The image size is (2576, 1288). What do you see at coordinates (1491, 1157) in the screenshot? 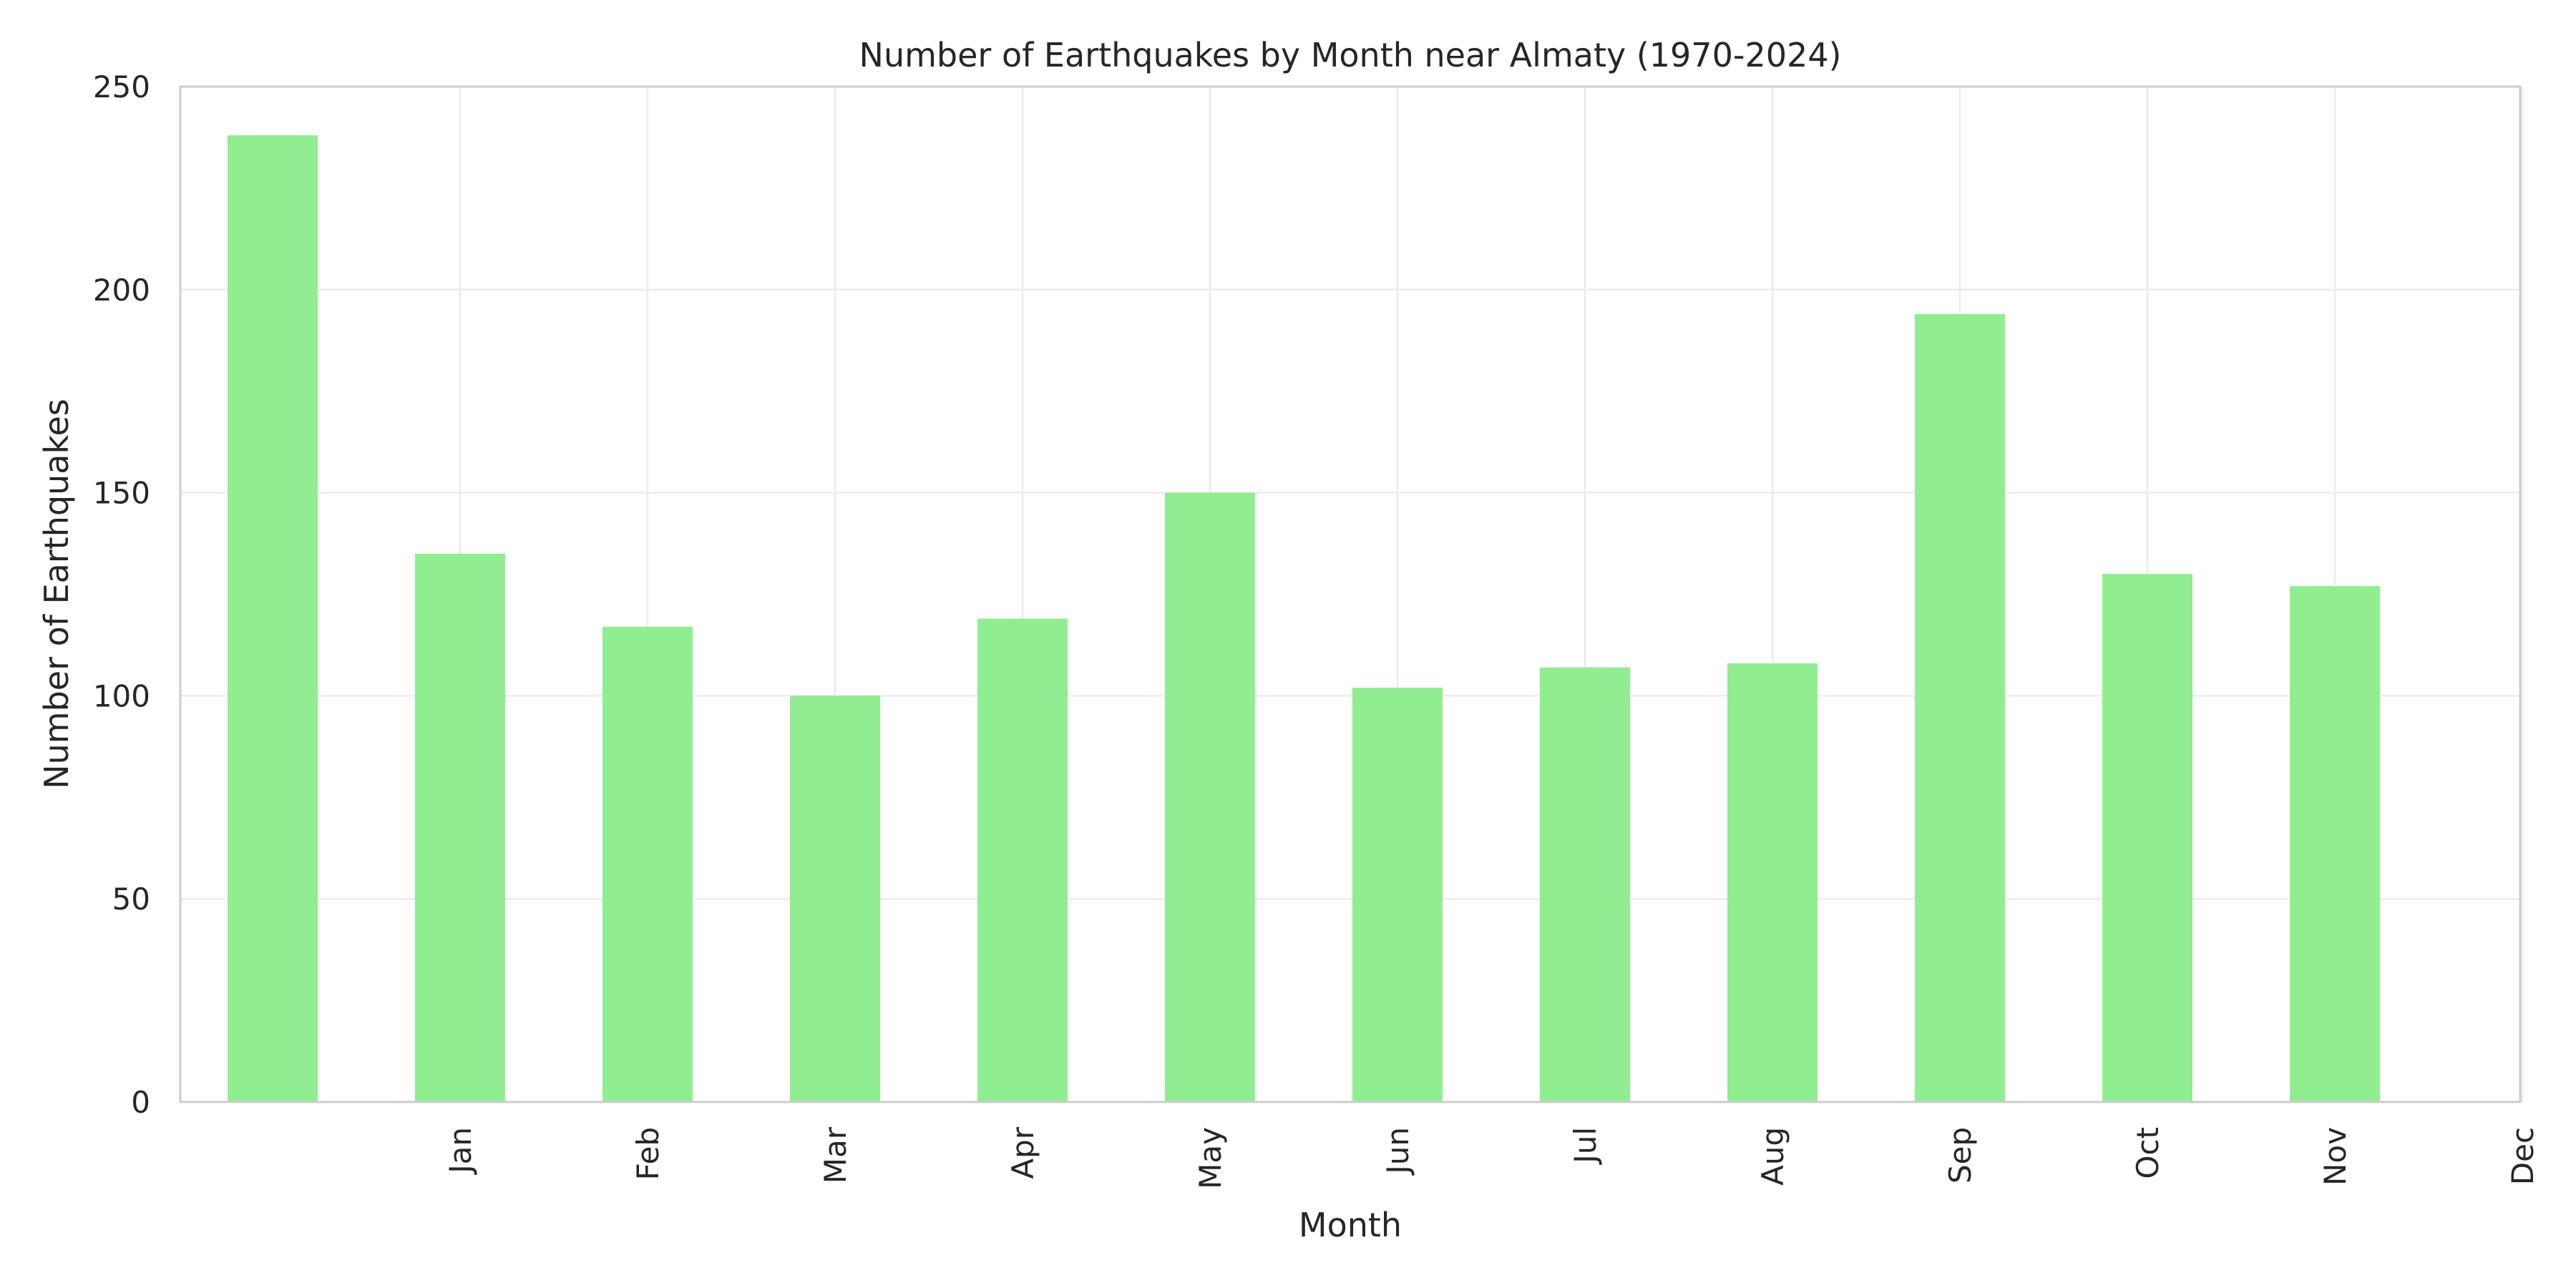
I see `x-tick-labels: Jan Feb Mar Apr May Jun Jul Aug Sep Oct Nov Dec` at bounding box center [1491, 1157].